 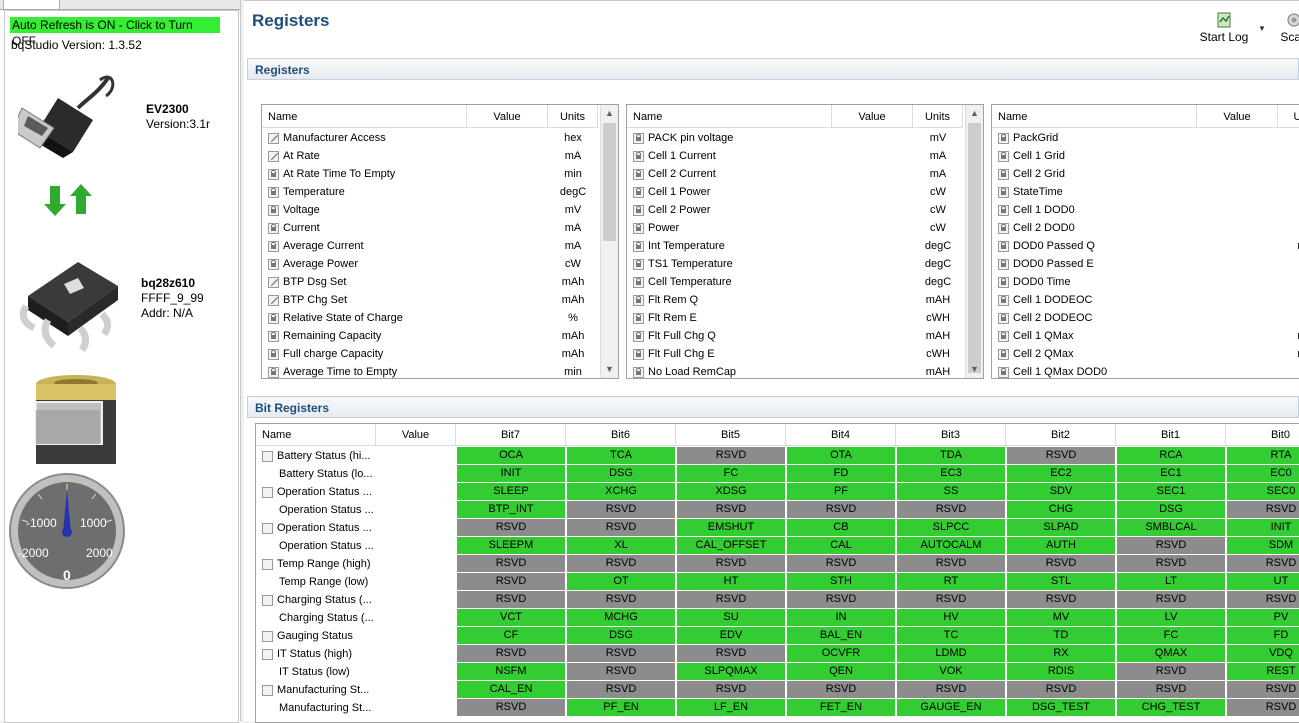 What do you see at coordinates (511, 435) in the screenshot?
I see `bit-column-header-bit7: Bit7` at bounding box center [511, 435].